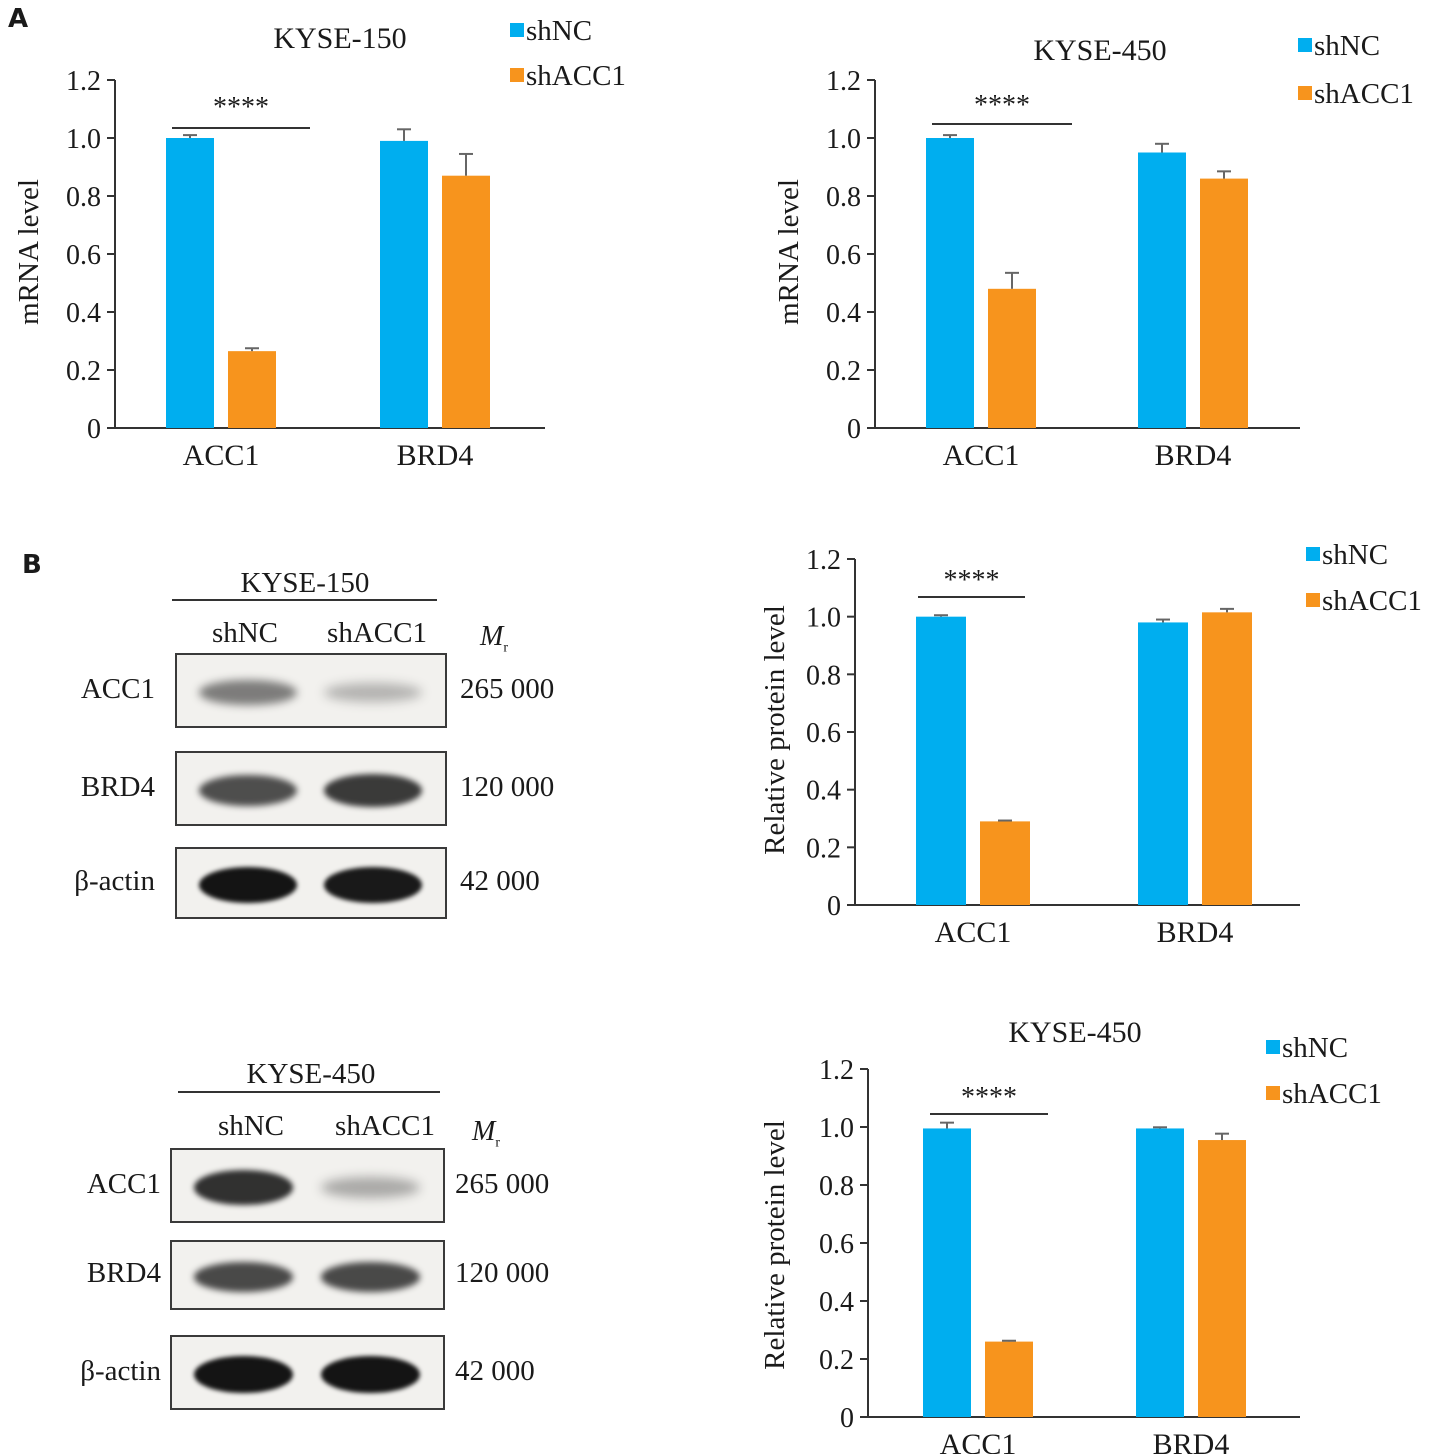 This screenshot has width=1438, height=1454. I want to click on mr-subscript: r, so click(505, 648).